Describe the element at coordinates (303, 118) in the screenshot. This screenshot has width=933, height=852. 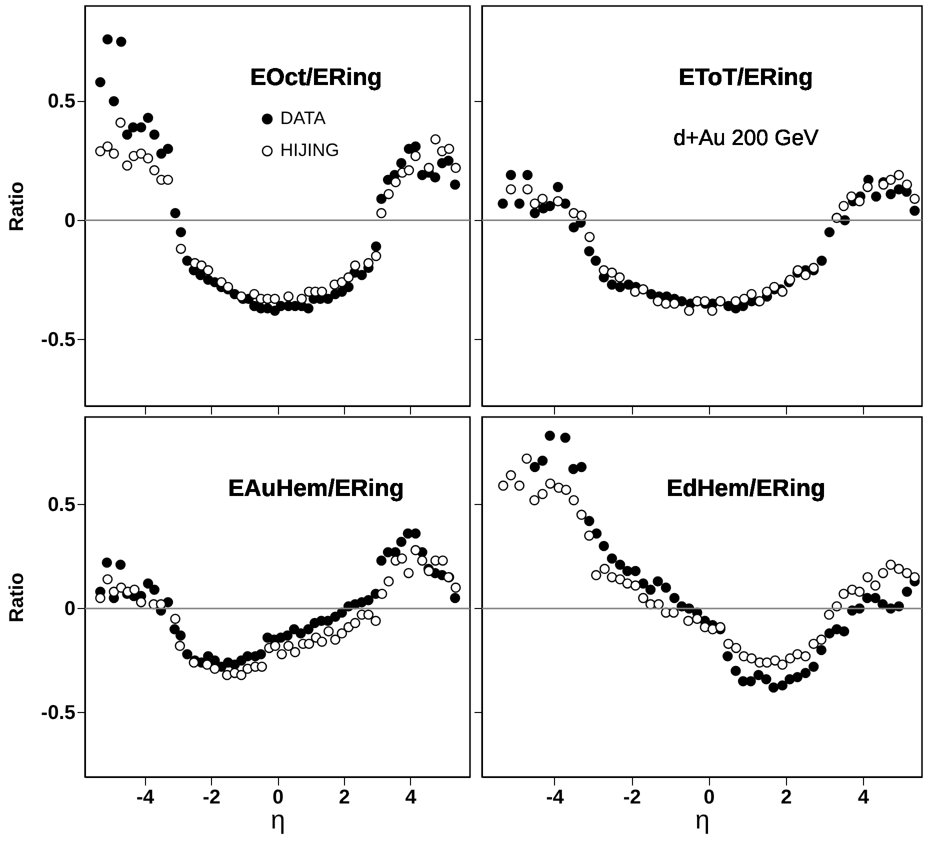
I see `legend-label: DATA` at that location.